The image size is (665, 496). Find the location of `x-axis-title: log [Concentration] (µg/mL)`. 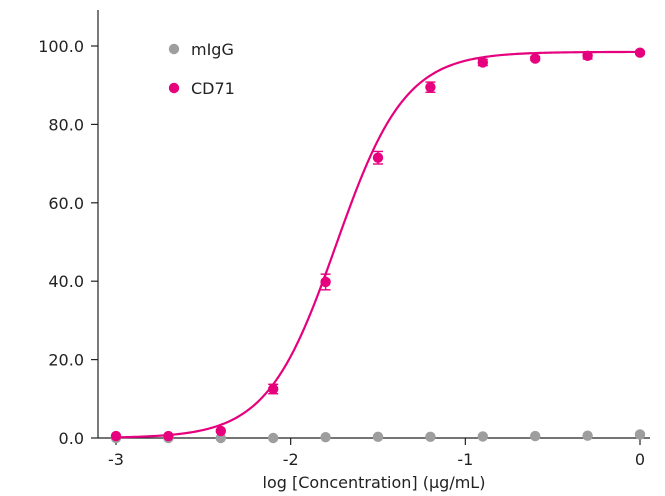

x-axis-title: log [Concentration] (µg/mL) is located at coordinates (374, 482).